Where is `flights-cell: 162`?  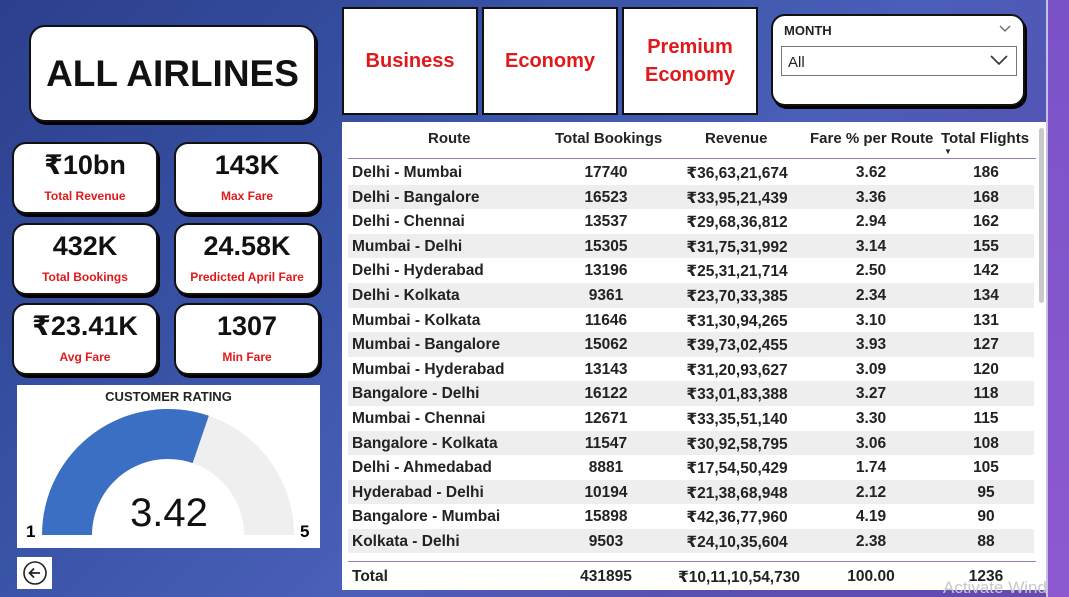 flights-cell: 162 is located at coordinates (986, 222).